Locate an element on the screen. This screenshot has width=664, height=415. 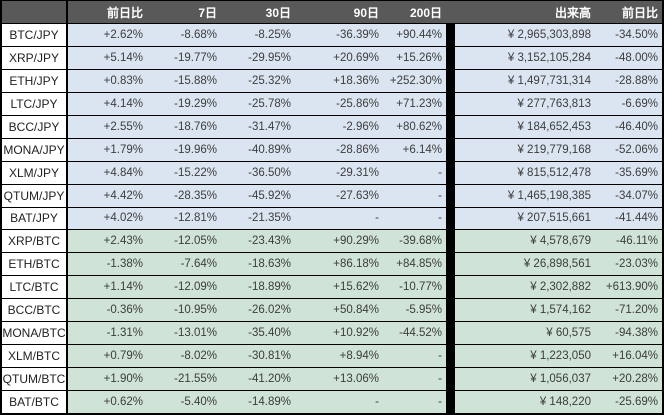
cell-volume-change-1d: -25.69% is located at coordinates (631, 402).